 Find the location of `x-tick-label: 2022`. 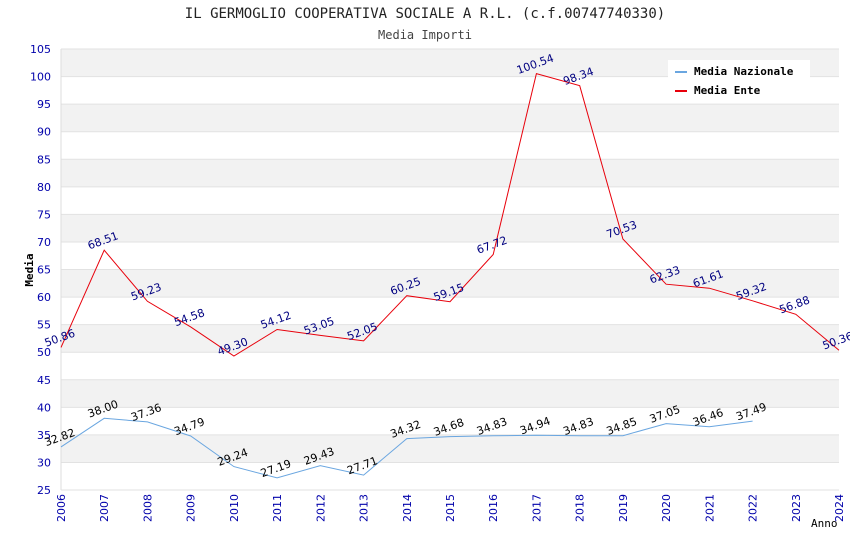

x-tick-label: 2022 is located at coordinates (753, 508).